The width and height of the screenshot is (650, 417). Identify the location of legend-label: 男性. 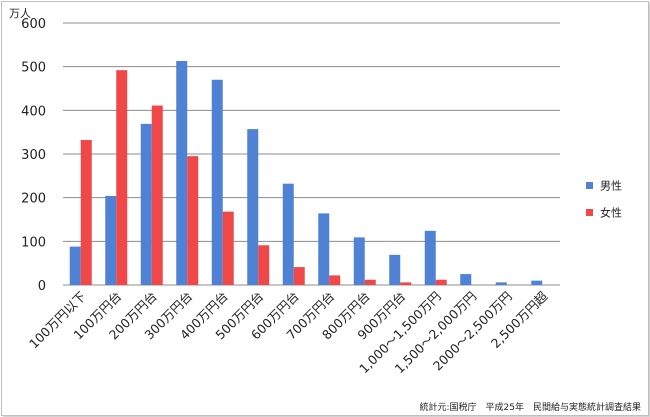
(611, 186).